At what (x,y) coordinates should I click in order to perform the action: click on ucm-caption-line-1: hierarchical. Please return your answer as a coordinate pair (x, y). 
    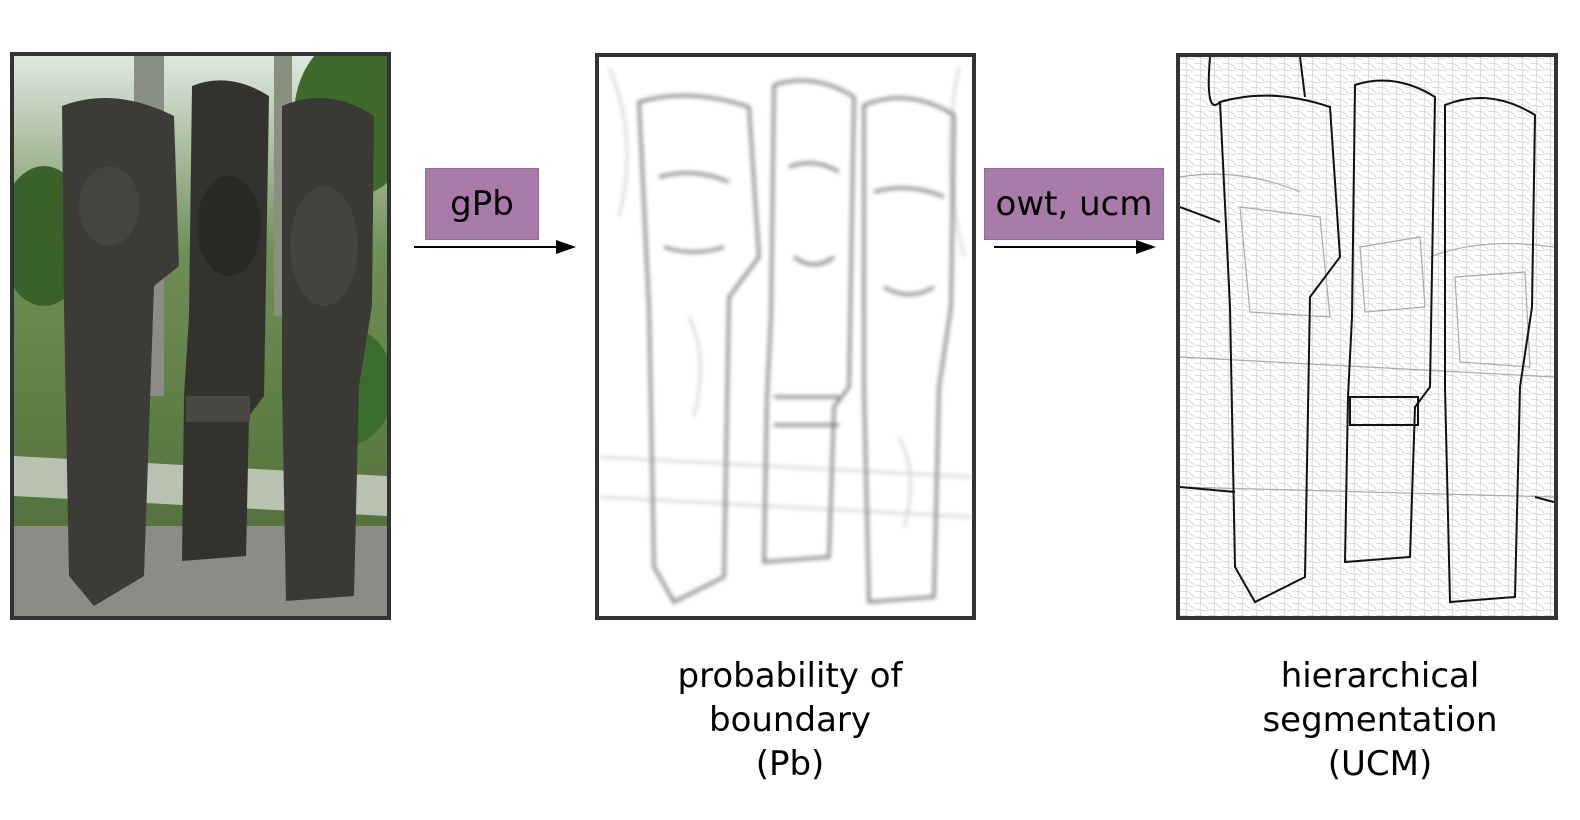
    Looking at the image, I should click on (1380, 676).